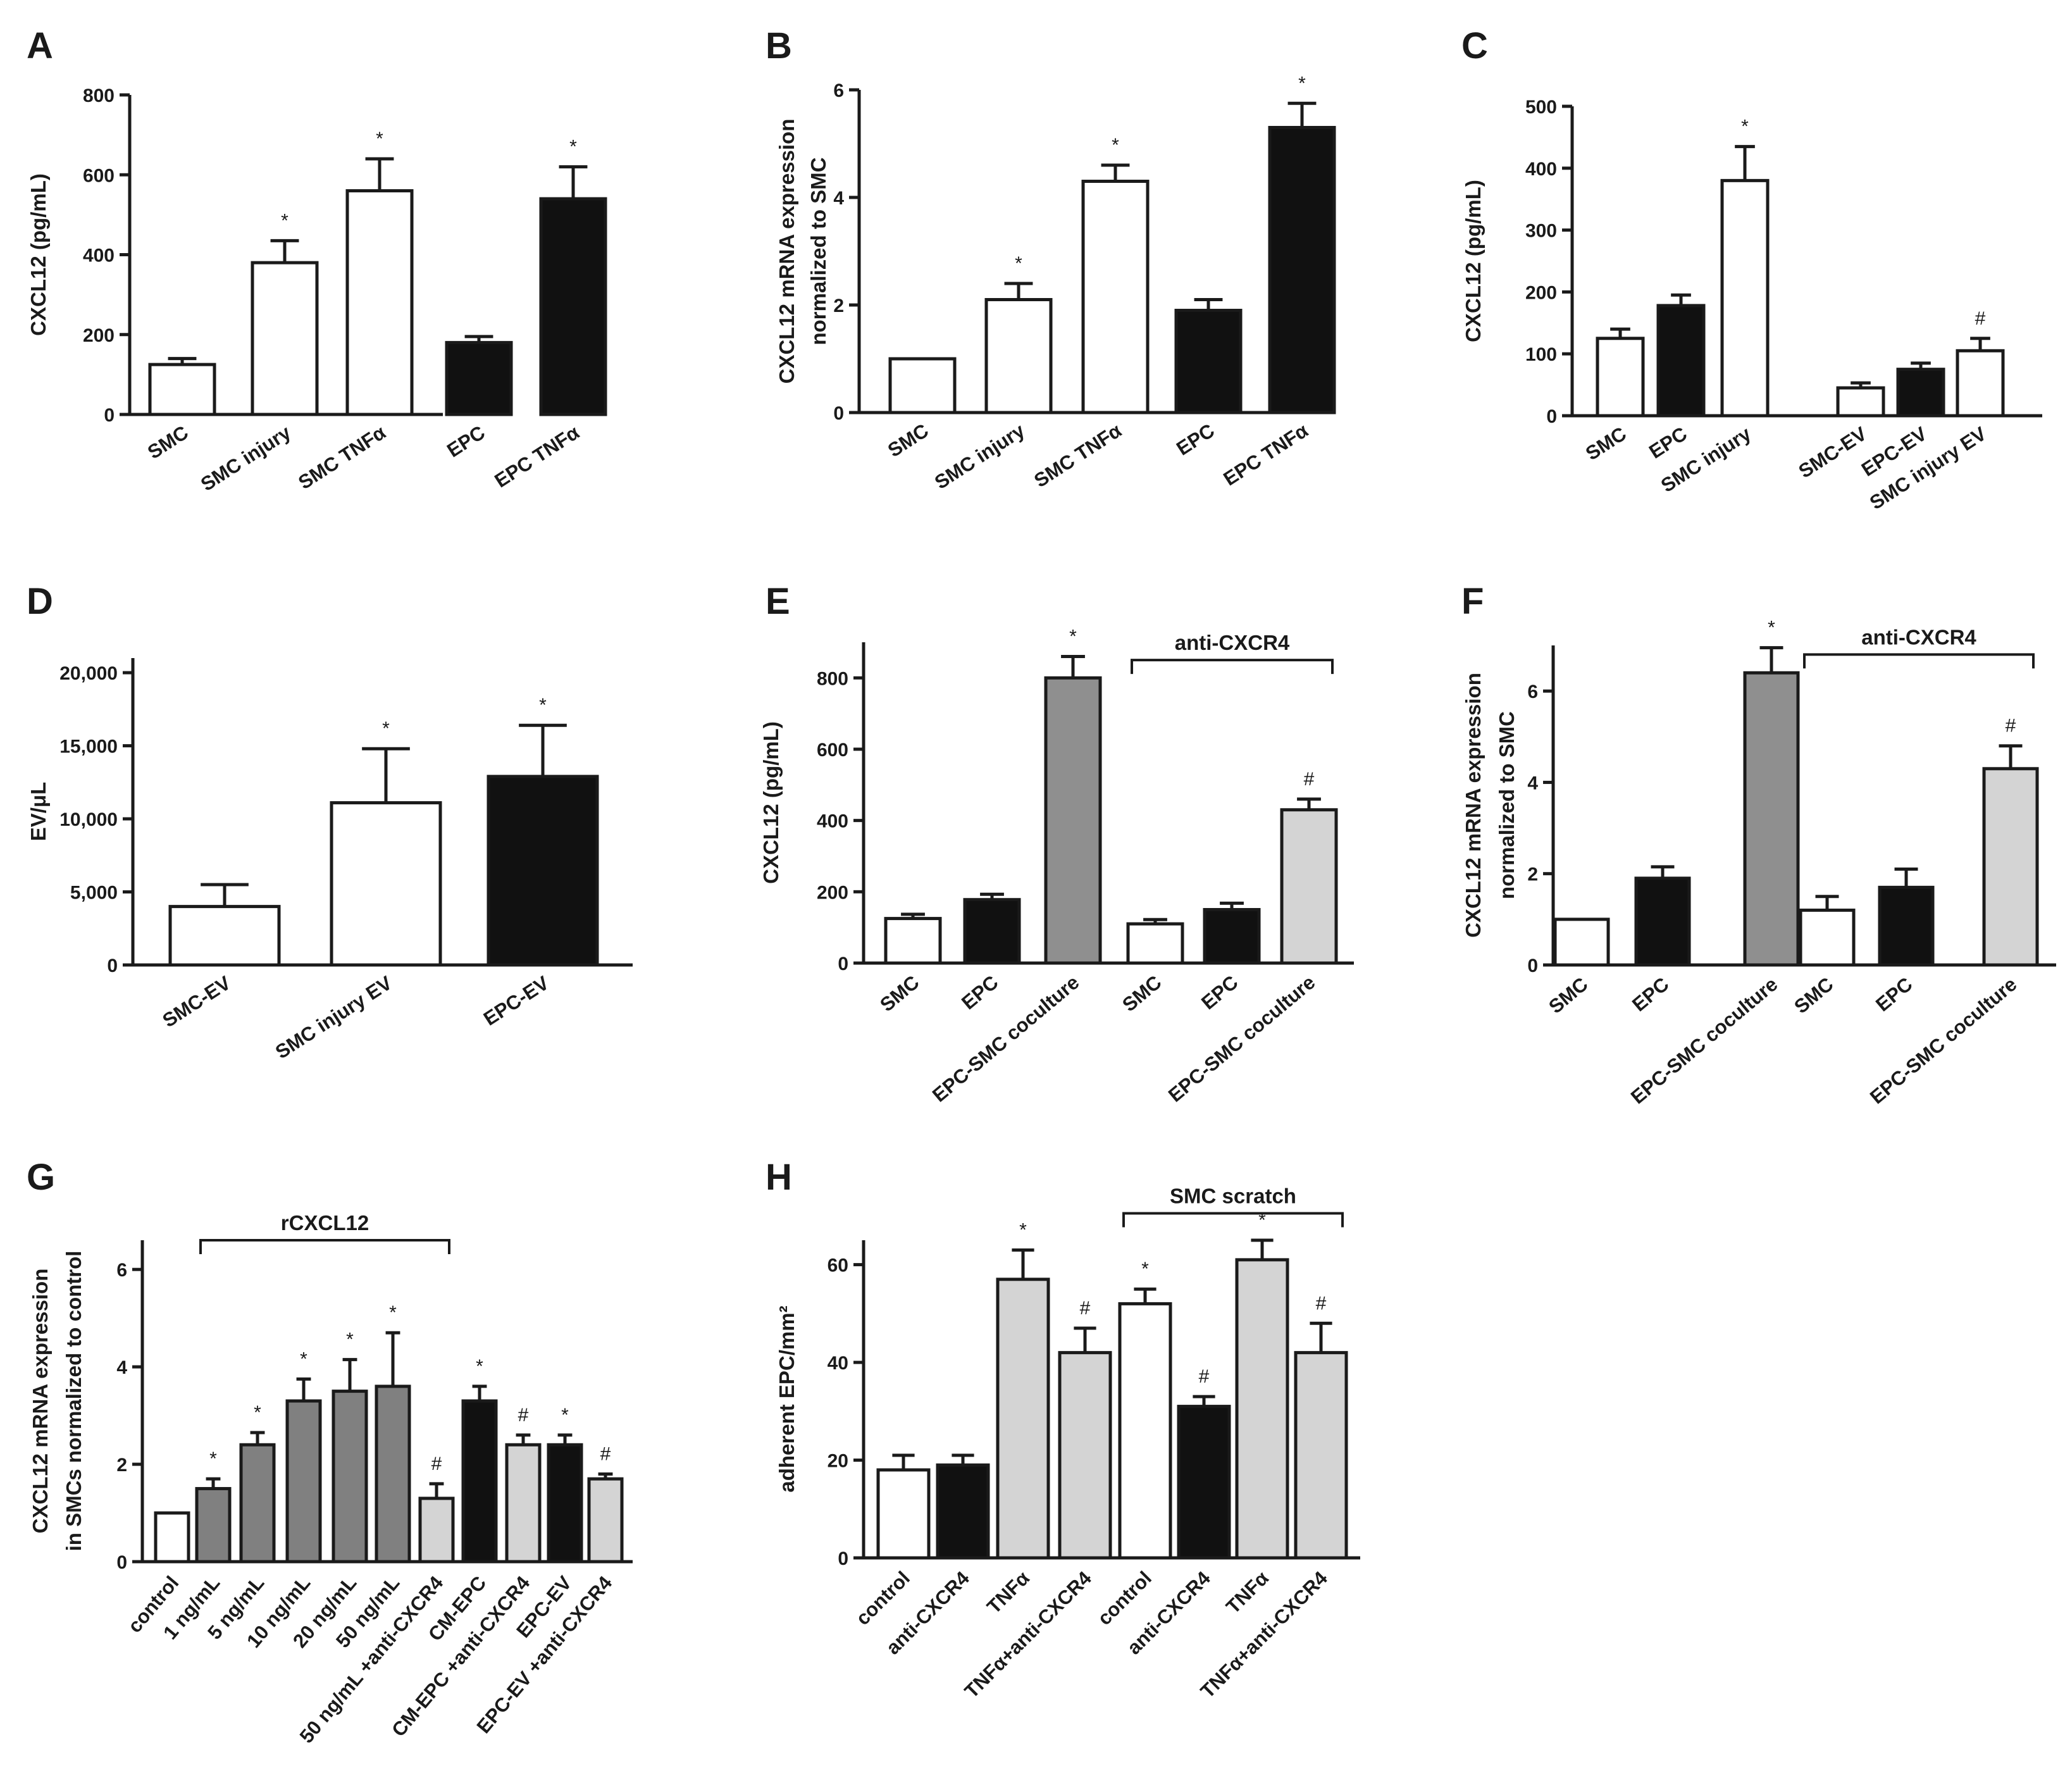  Describe the element at coordinates (1233, 667) in the screenshot. I see `panel-e-group-bracket` at that location.